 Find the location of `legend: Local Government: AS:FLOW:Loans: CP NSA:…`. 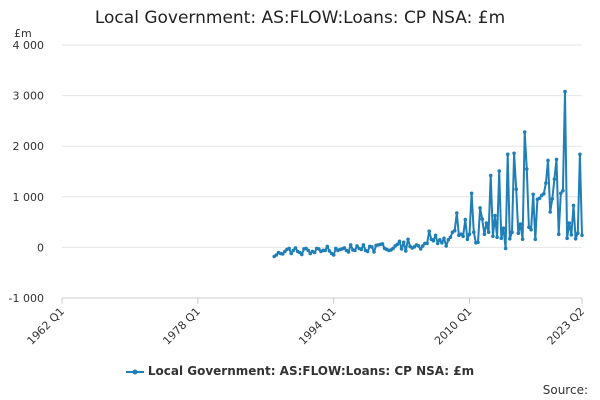

legend: Local Government: AS:FLOW:Loans: CP NSA:… is located at coordinates (300, 371).